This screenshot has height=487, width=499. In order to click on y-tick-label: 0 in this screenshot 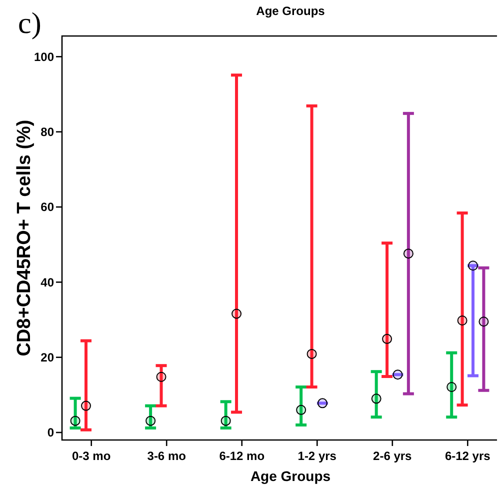, I will do `click(50, 433)`.